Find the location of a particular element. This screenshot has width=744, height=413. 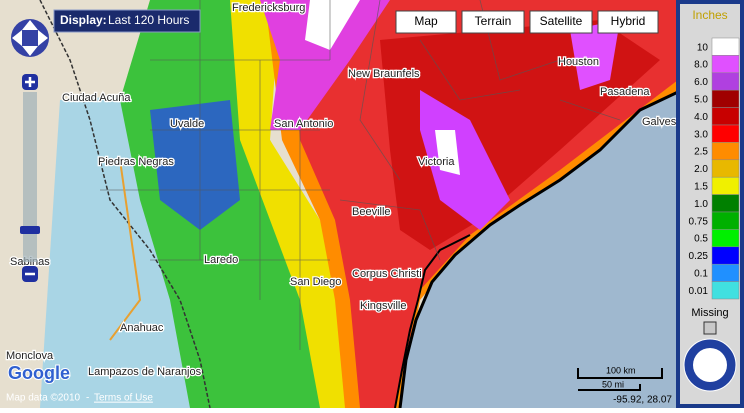

zoom-slider is located at coordinates (30, 177).